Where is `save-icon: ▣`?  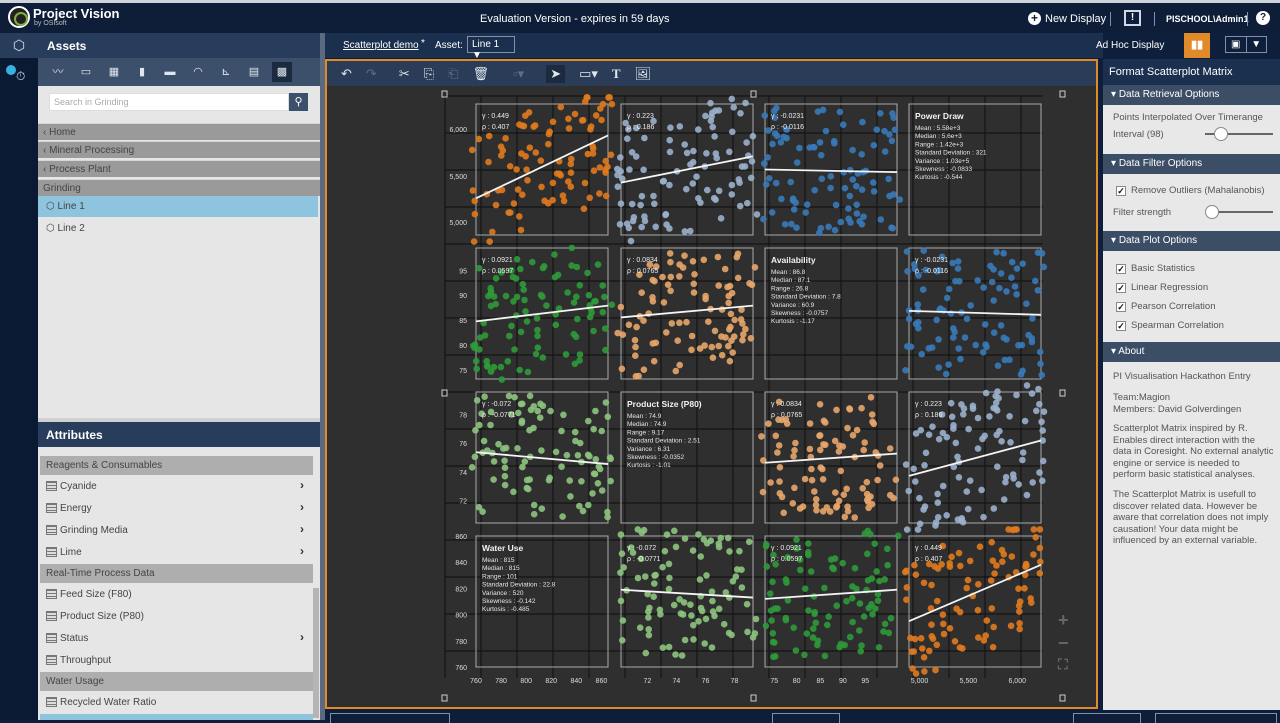
save-icon: ▣ is located at coordinates (1236, 44).